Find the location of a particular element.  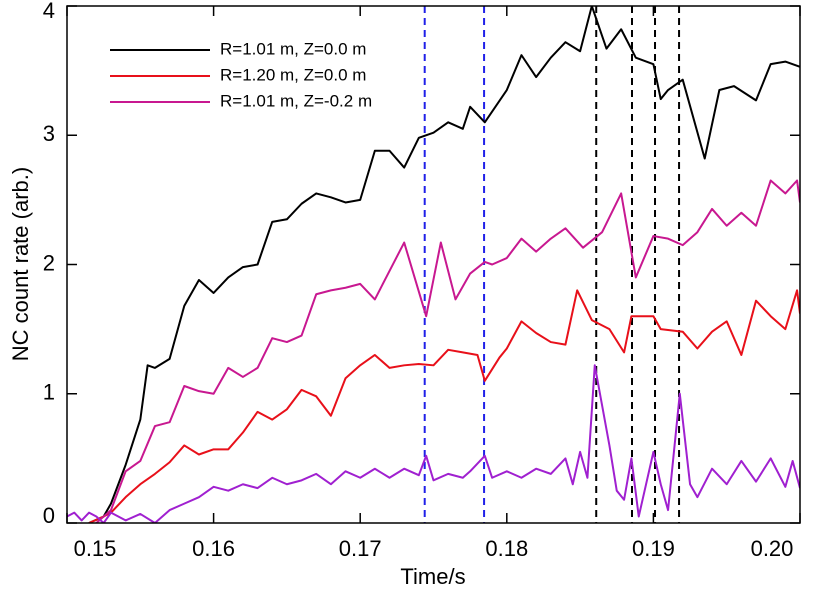

x-tick-label: 0.15 is located at coordinates (95, 548).